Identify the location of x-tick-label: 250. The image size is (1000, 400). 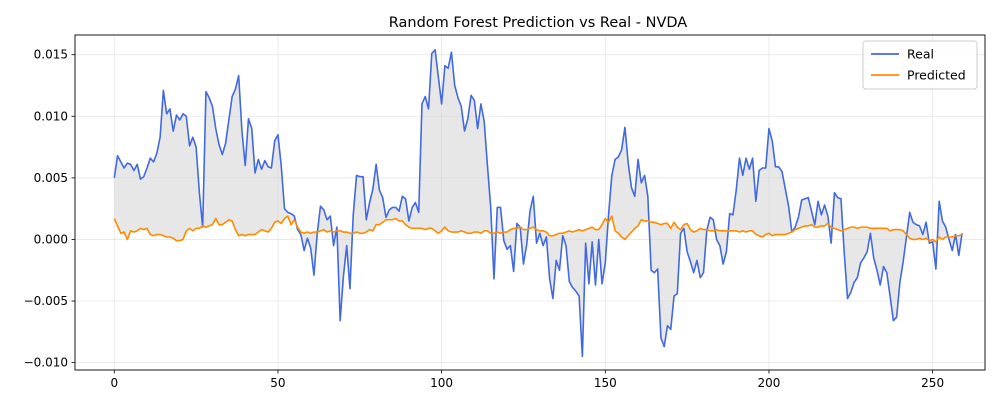
(932, 383).